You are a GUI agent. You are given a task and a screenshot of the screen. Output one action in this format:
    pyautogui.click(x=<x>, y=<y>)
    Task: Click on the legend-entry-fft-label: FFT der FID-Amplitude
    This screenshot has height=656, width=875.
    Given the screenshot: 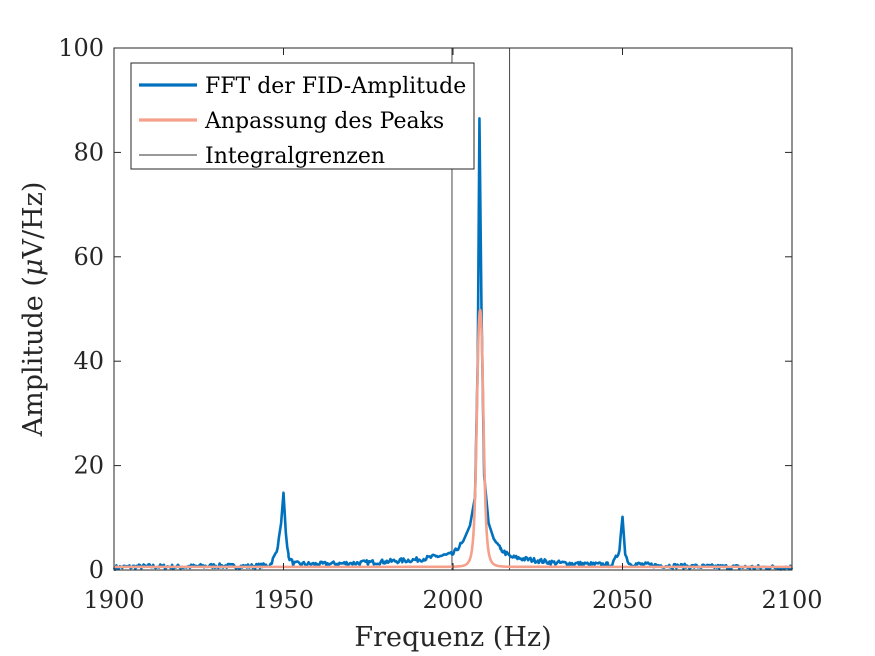 What is the action you would take?
    pyautogui.click(x=335, y=86)
    